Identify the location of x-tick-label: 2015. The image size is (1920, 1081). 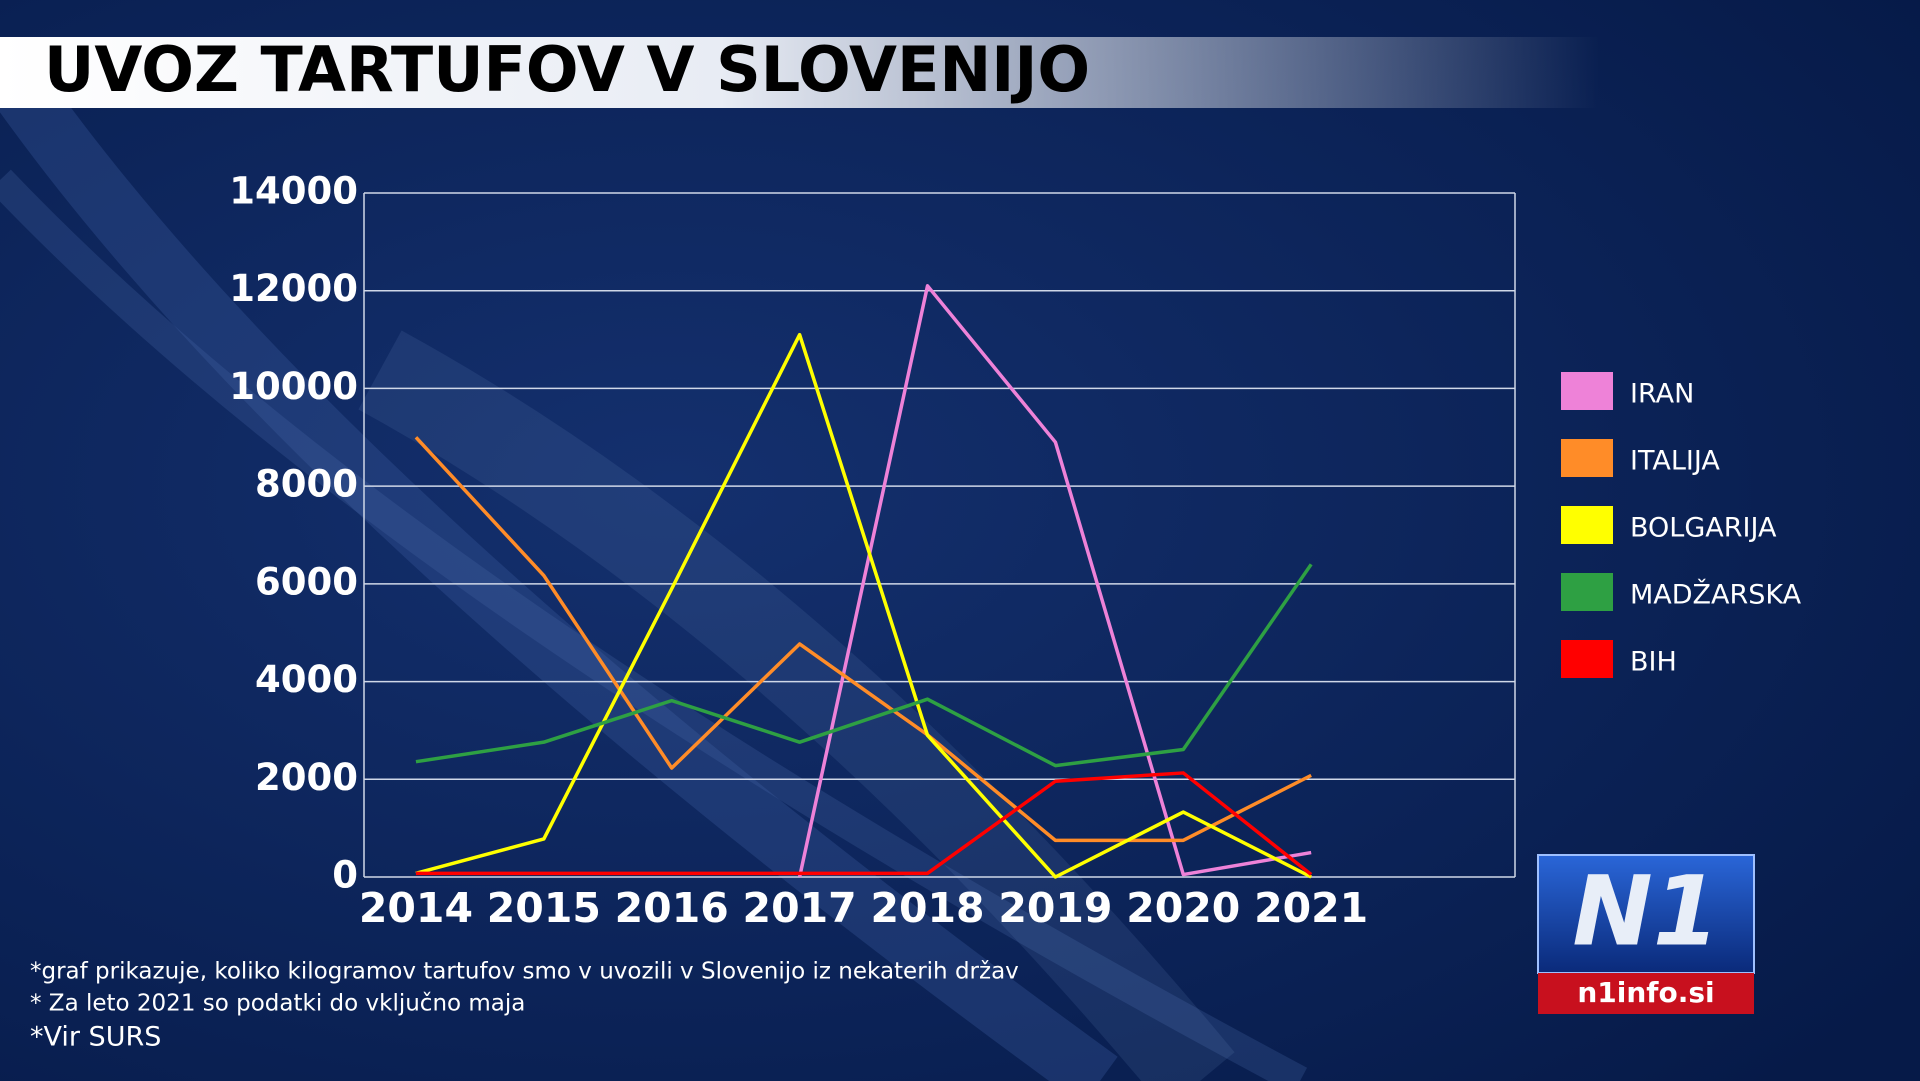
(544, 908).